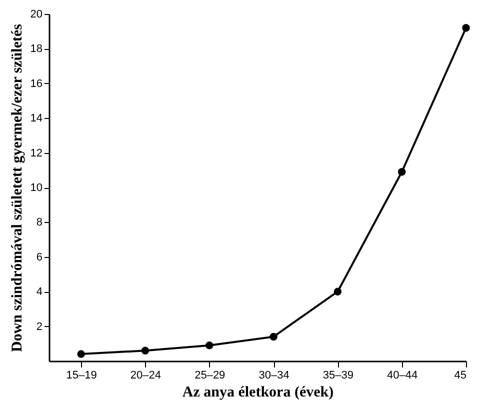  Describe the element at coordinates (36, 118) in the screenshot. I see `y-tick-label: 14` at that location.